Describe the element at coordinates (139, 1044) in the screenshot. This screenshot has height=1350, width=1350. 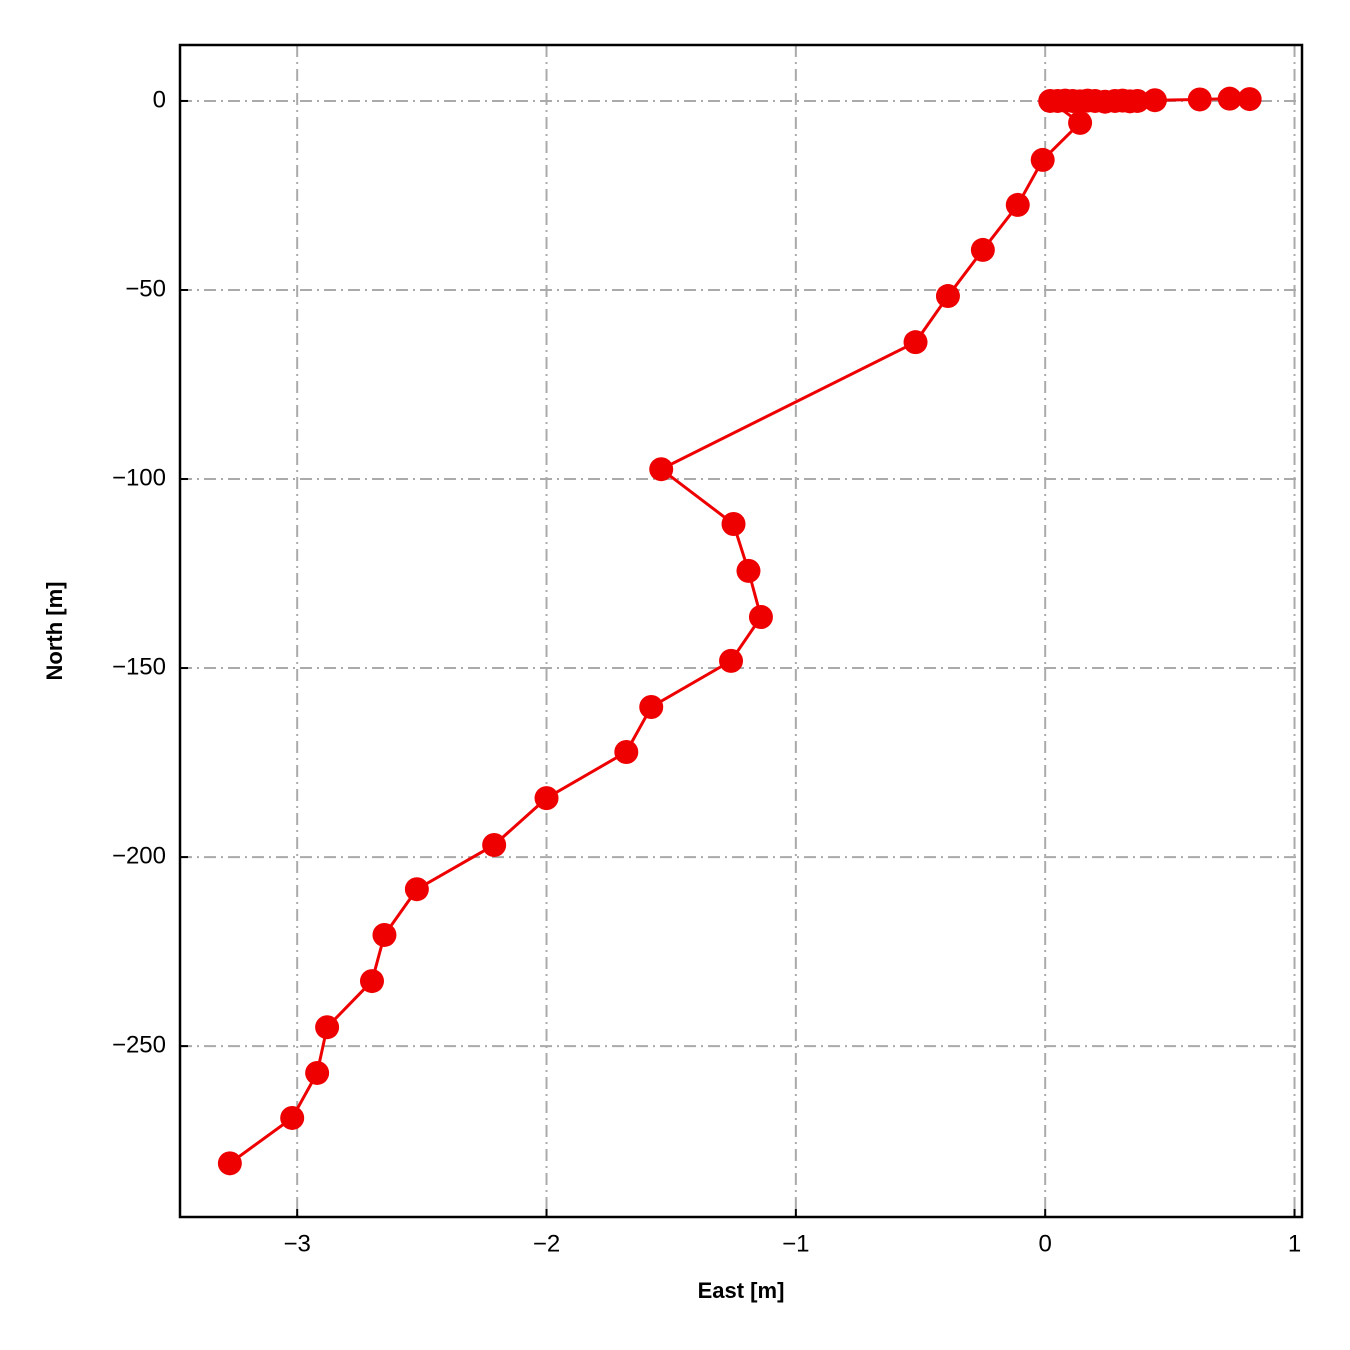
I see `y-tick-label: −250` at that location.